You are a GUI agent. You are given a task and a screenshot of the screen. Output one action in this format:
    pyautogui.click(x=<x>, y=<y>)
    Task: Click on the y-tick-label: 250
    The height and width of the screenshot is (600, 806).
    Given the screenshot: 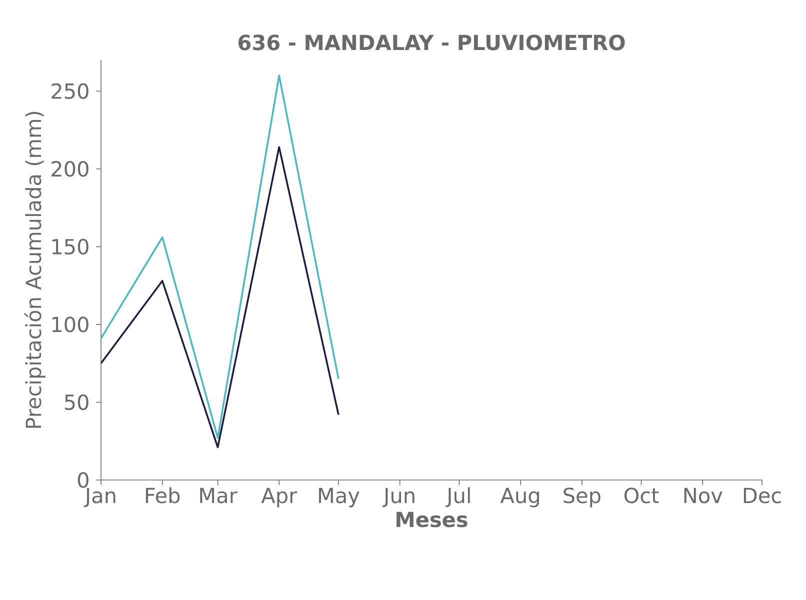 What is the action you would take?
    pyautogui.click(x=70, y=91)
    